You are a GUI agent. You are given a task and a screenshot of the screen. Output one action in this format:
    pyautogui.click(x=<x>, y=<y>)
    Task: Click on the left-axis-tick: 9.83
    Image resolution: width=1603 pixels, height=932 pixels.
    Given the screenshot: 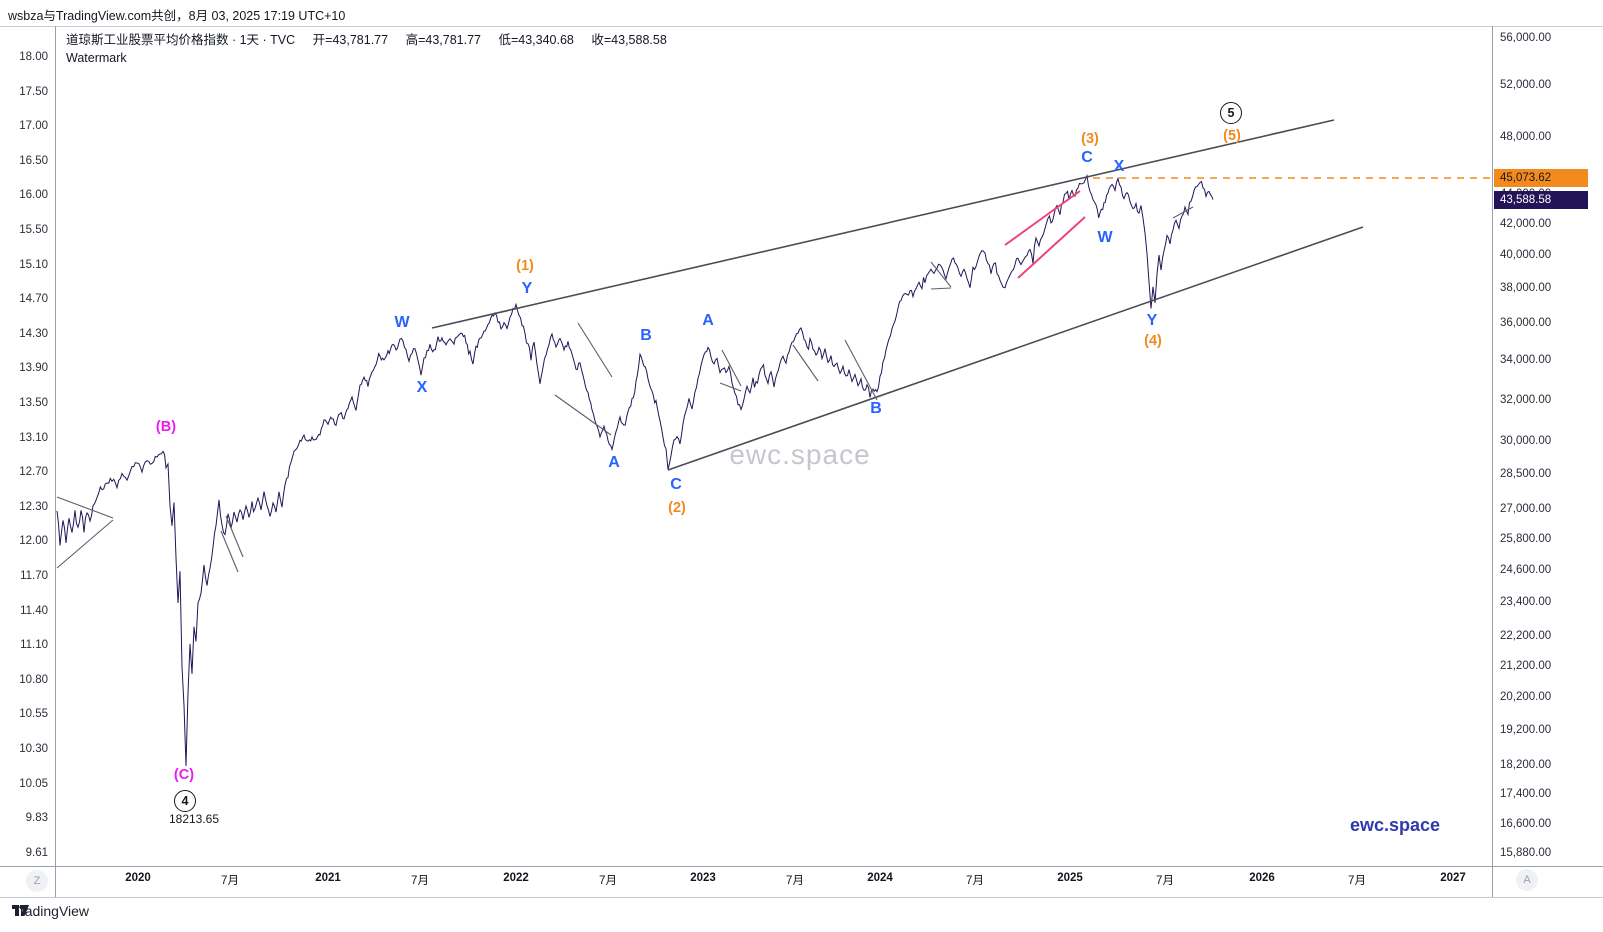 What is the action you would take?
    pyautogui.click(x=36, y=818)
    